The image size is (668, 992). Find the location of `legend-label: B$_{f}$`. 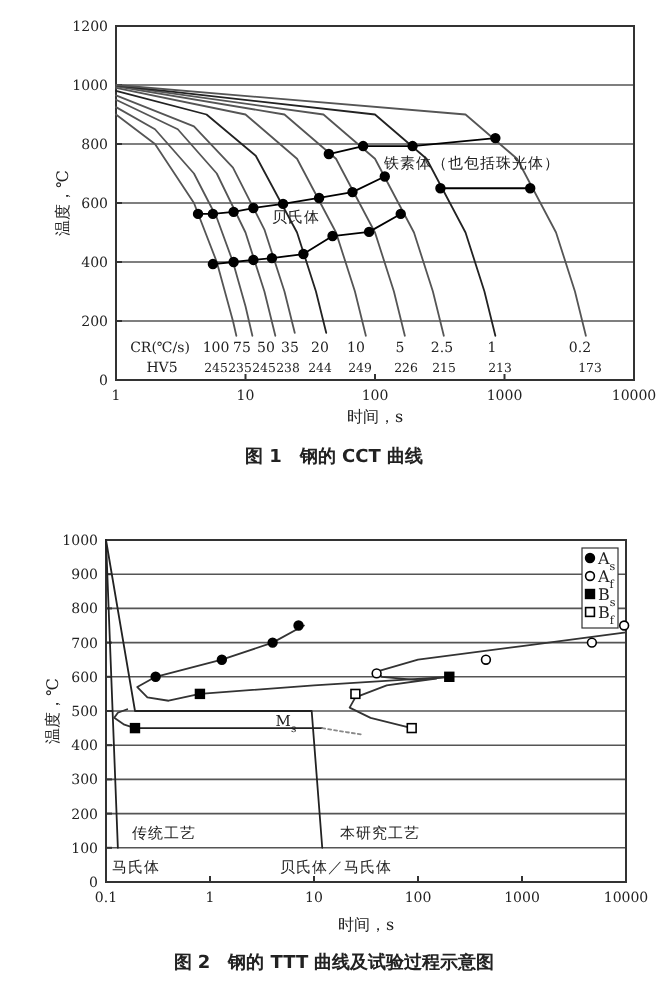

legend-label: B$_{f}$ is located at coordinates (607, 616).